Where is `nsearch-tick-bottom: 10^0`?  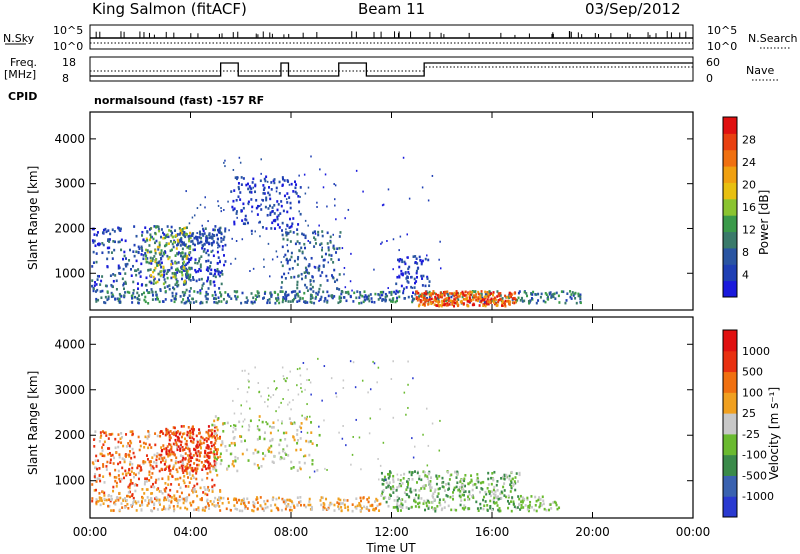 nsearch-tick-bottom: 10^0 is located at coordinates (722, 46).